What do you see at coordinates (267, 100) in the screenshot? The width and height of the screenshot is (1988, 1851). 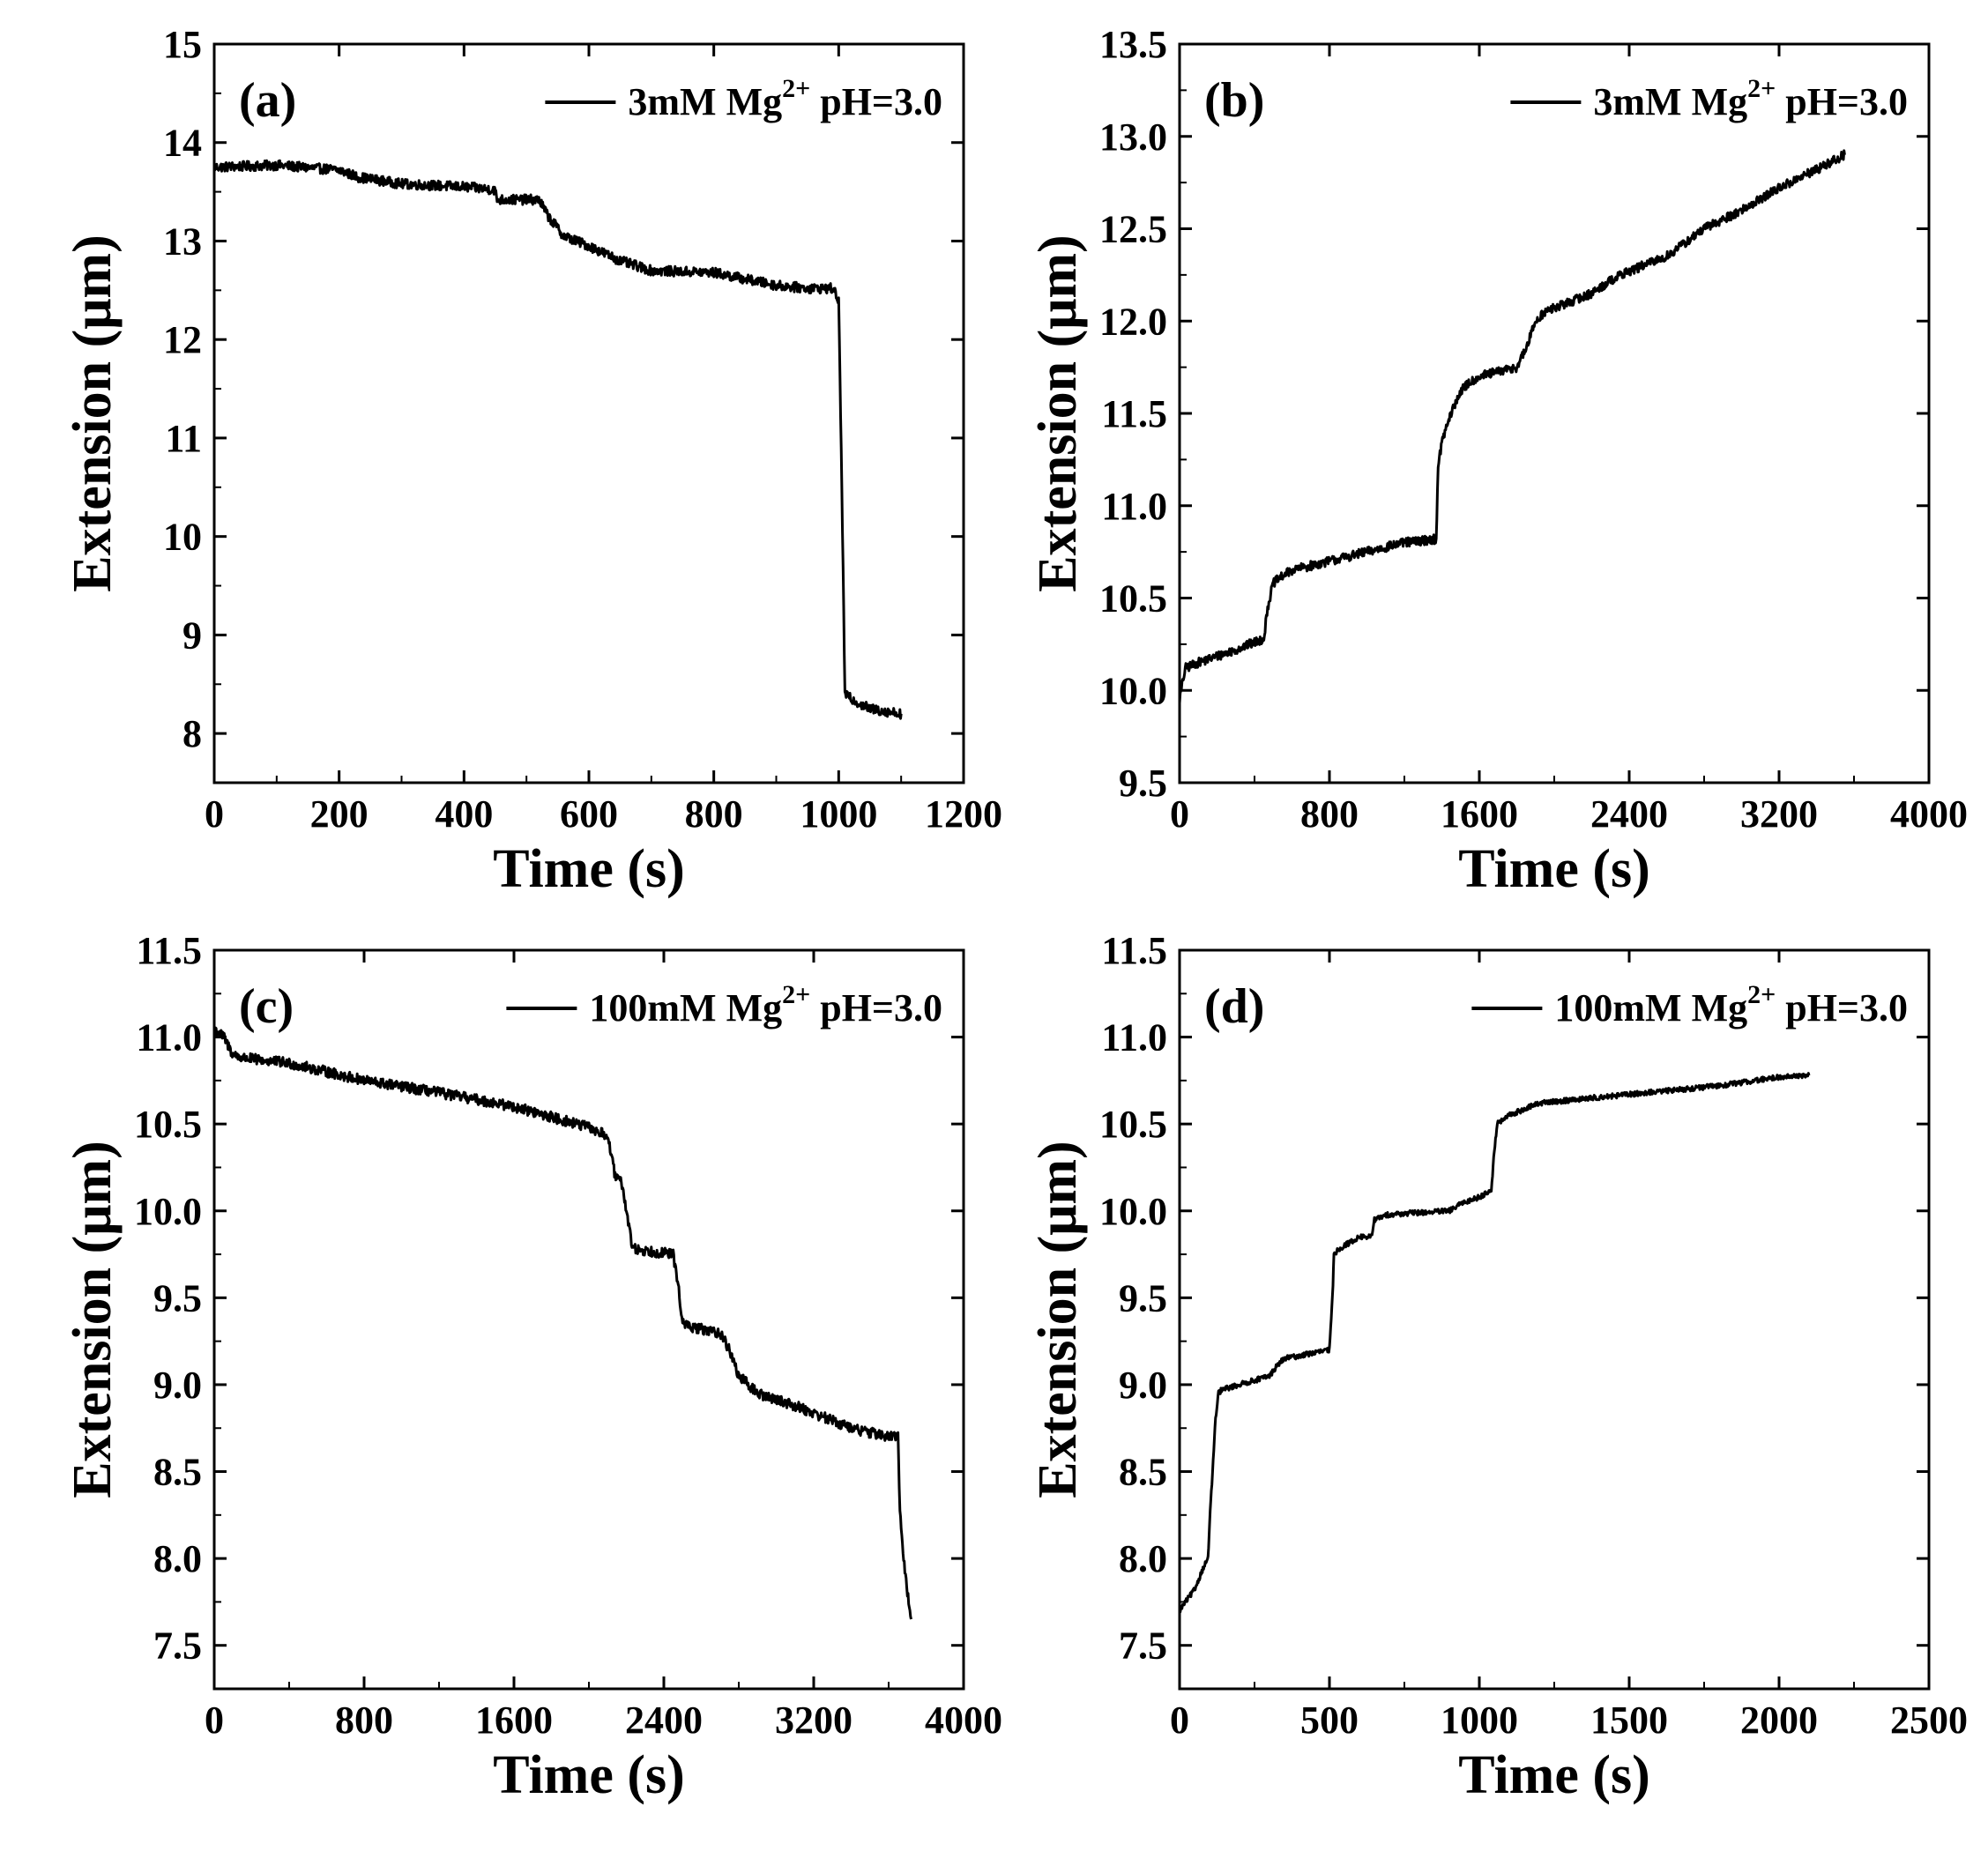 I see `panel-label: (a)` at bounding box center [267, 100].